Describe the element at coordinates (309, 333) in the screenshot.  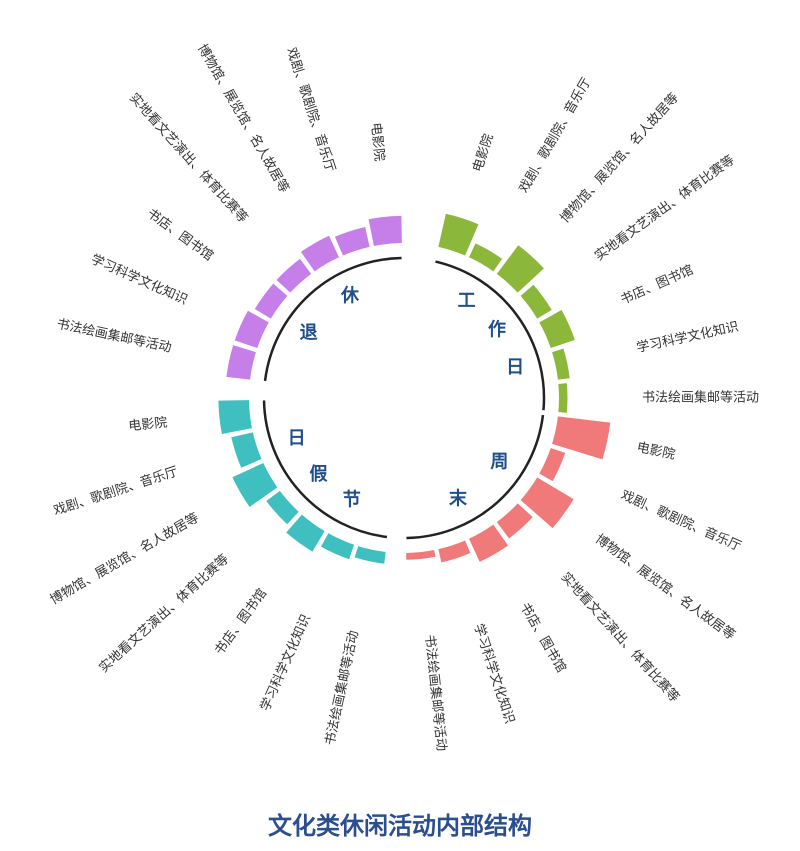
I see `group-label-char: 退` at that location.